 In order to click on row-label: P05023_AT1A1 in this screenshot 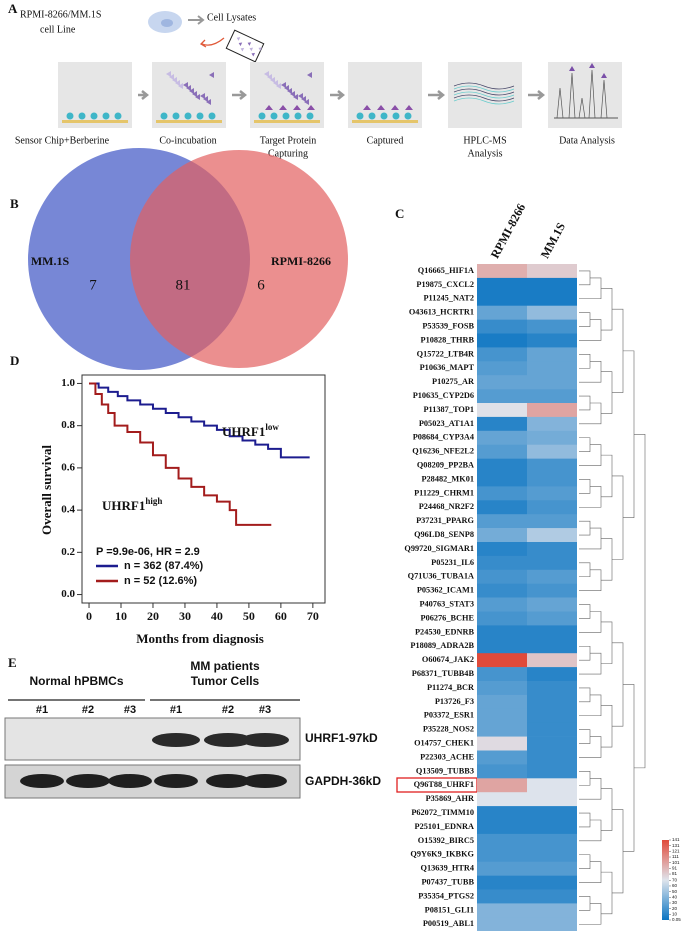, I will do `click(446, 423)`.